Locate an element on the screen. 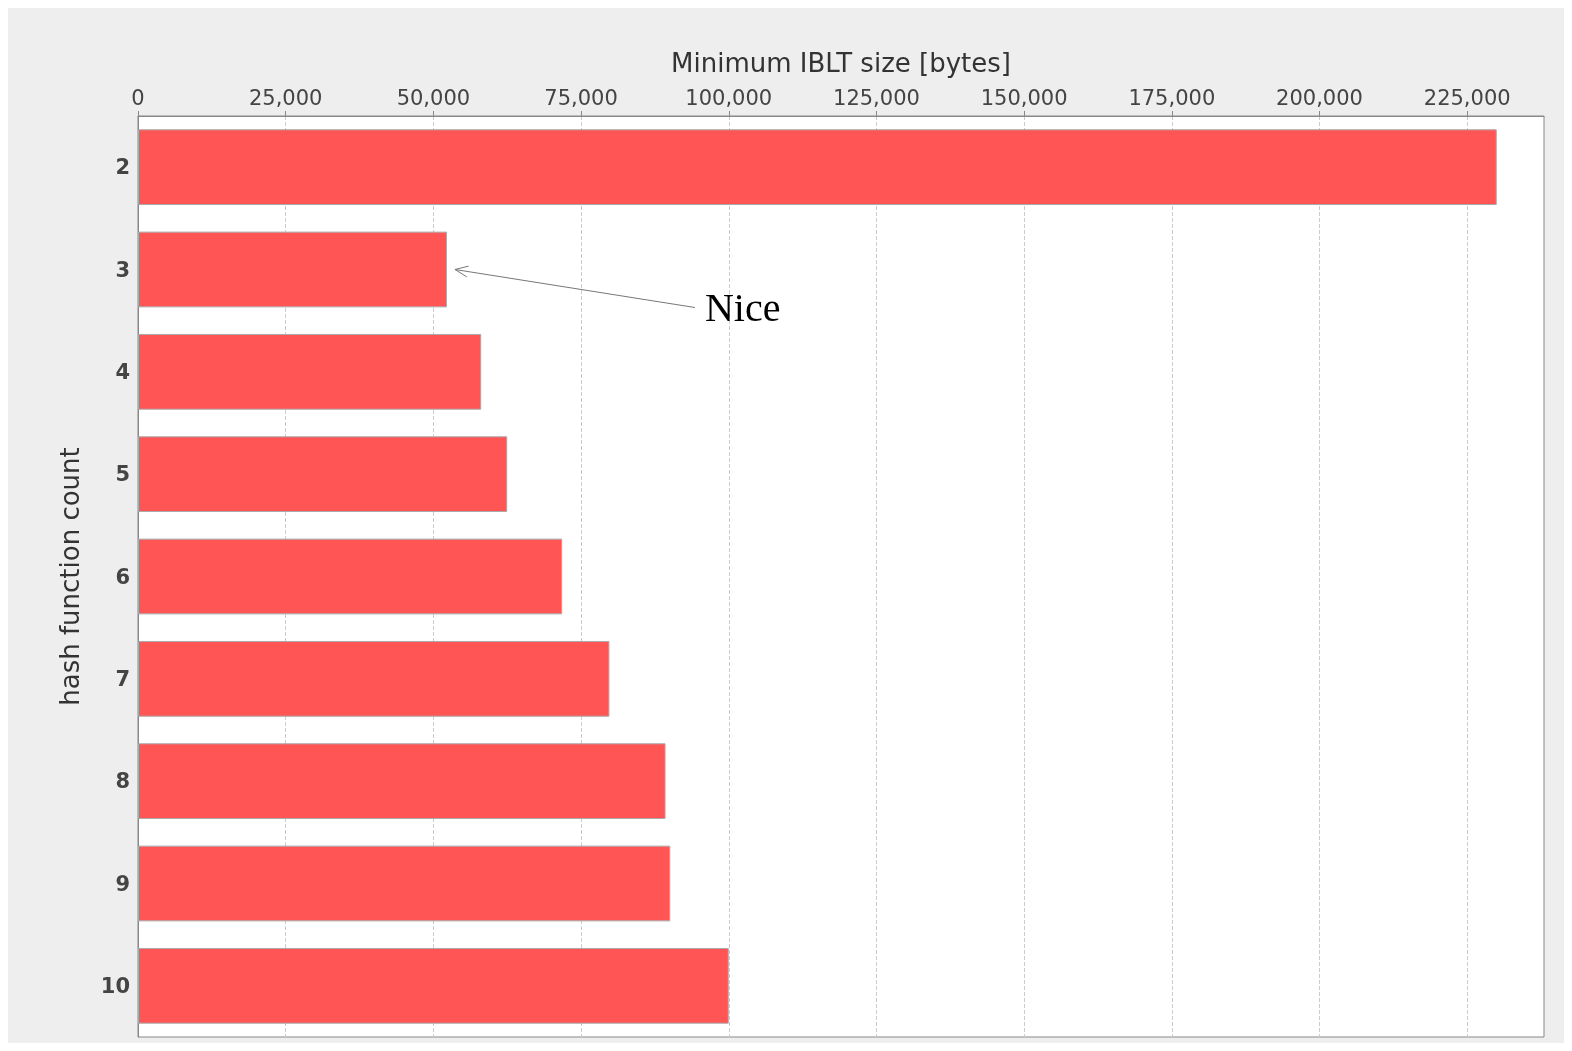 The height and width of the screenshot is (1051, 1572). y-tick-label: 3 is located at coordinates (122, 269).